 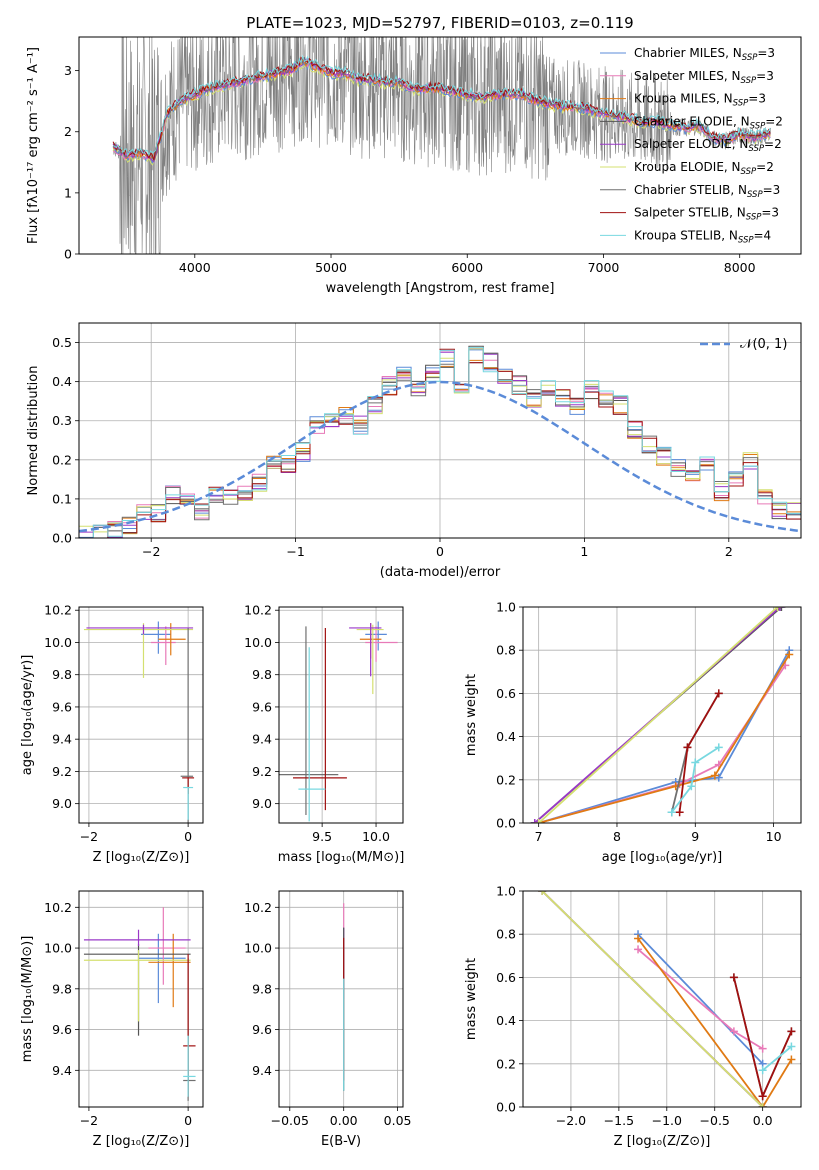 What do you see at coordinates (506, 1107) in the screenshot?
I see `mass_weight_vs_Z-ytick-label: 0.0` at bounding box center [506, 1107].